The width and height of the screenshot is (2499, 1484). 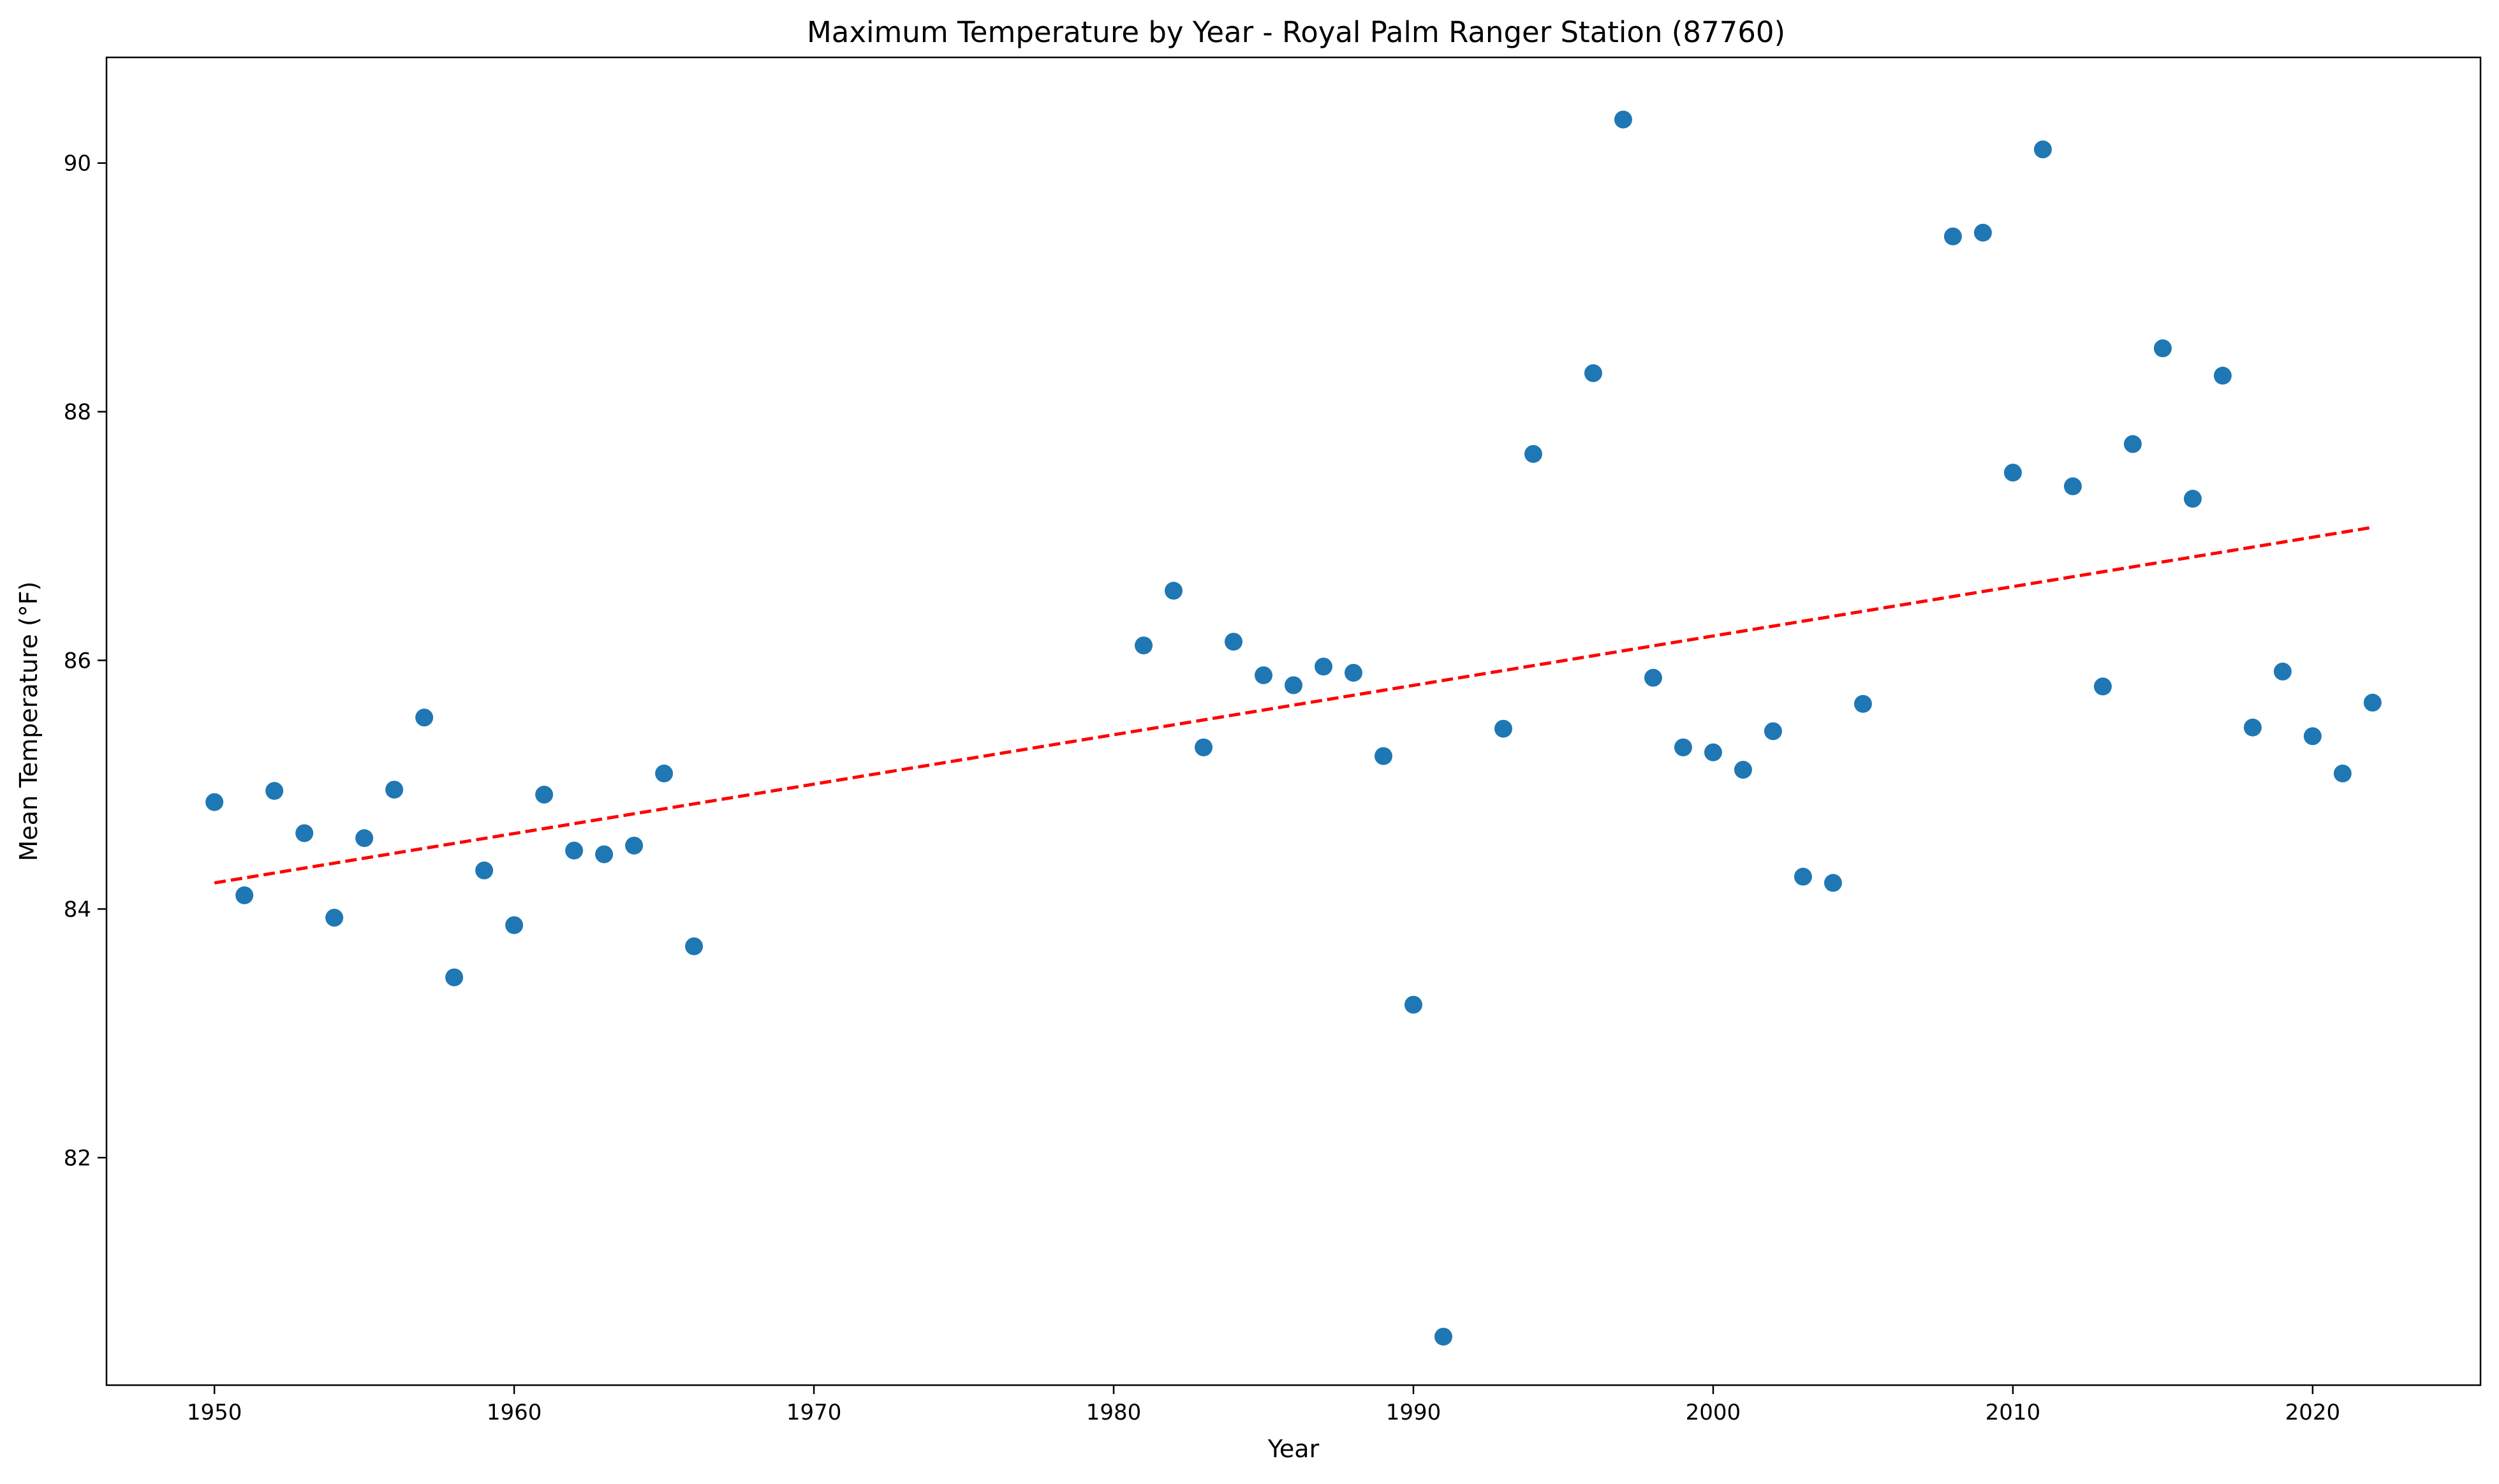 I want to click on x-tick-label: 1970, so click(x=814, y=1412).